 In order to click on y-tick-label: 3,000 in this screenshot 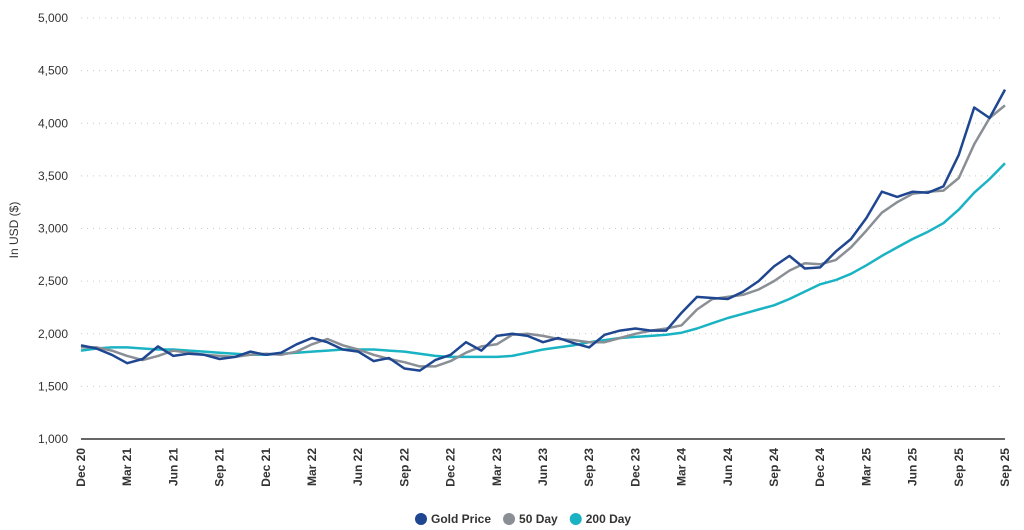, I will do `click(53, 229)`.